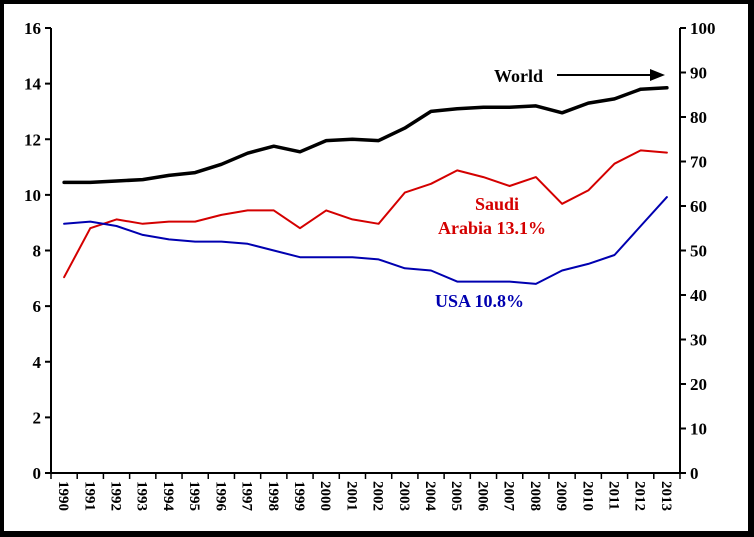 The width and height of the screenshot is (754, 537). Describe the element at coordinates (63, 496) in the screenshot. I see `x-tick-label: 1990` at that location.